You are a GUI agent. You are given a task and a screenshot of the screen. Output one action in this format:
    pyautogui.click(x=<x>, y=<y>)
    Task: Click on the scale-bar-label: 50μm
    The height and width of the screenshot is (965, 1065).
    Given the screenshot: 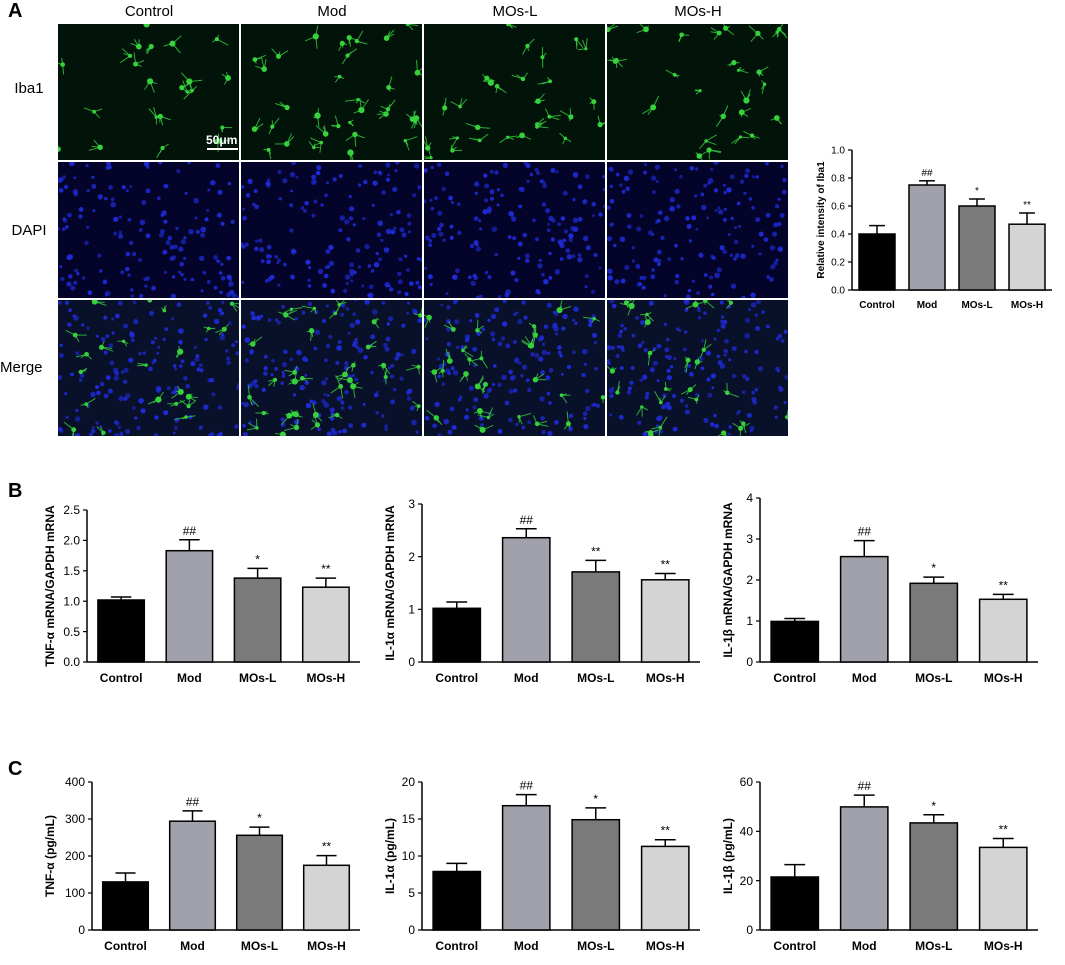 What is the action you would take?
    pyautogui.click(x=222, y=140)
    